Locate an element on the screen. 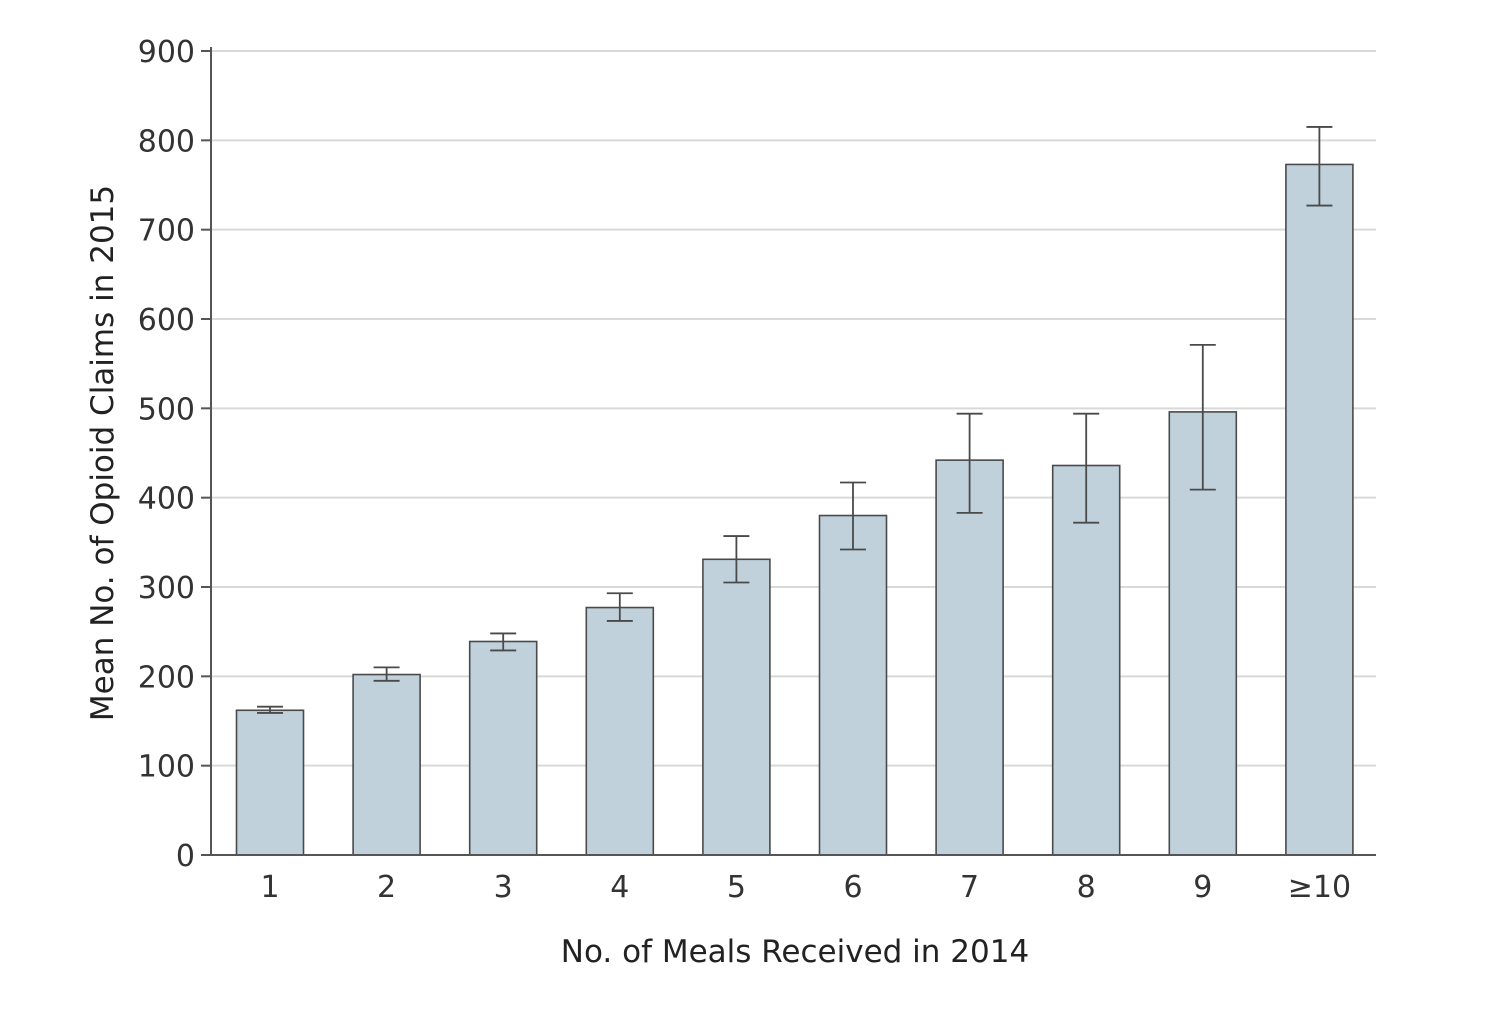 The height and width of the screenshot is (1016, 1498). y-tick-label: 700 is located at coordinates (166, 231).